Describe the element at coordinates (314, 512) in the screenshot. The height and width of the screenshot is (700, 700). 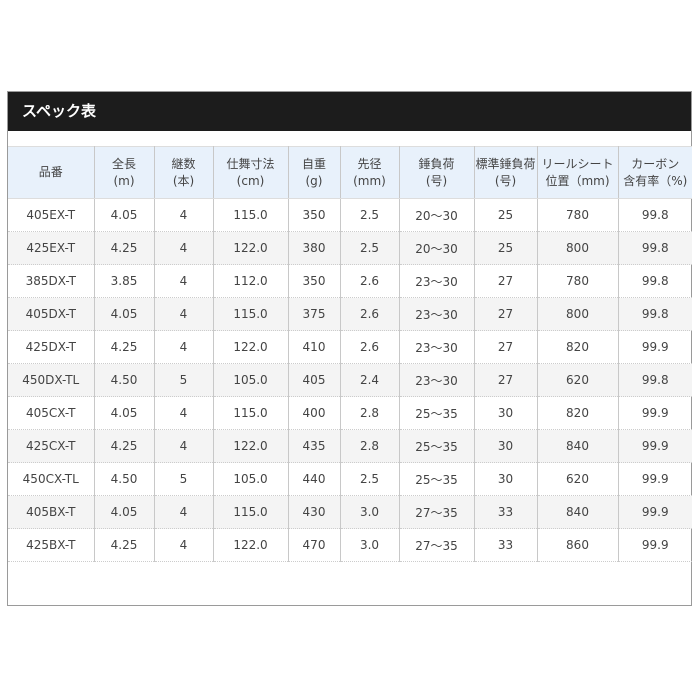
I see `table-cell: 430` at that location.